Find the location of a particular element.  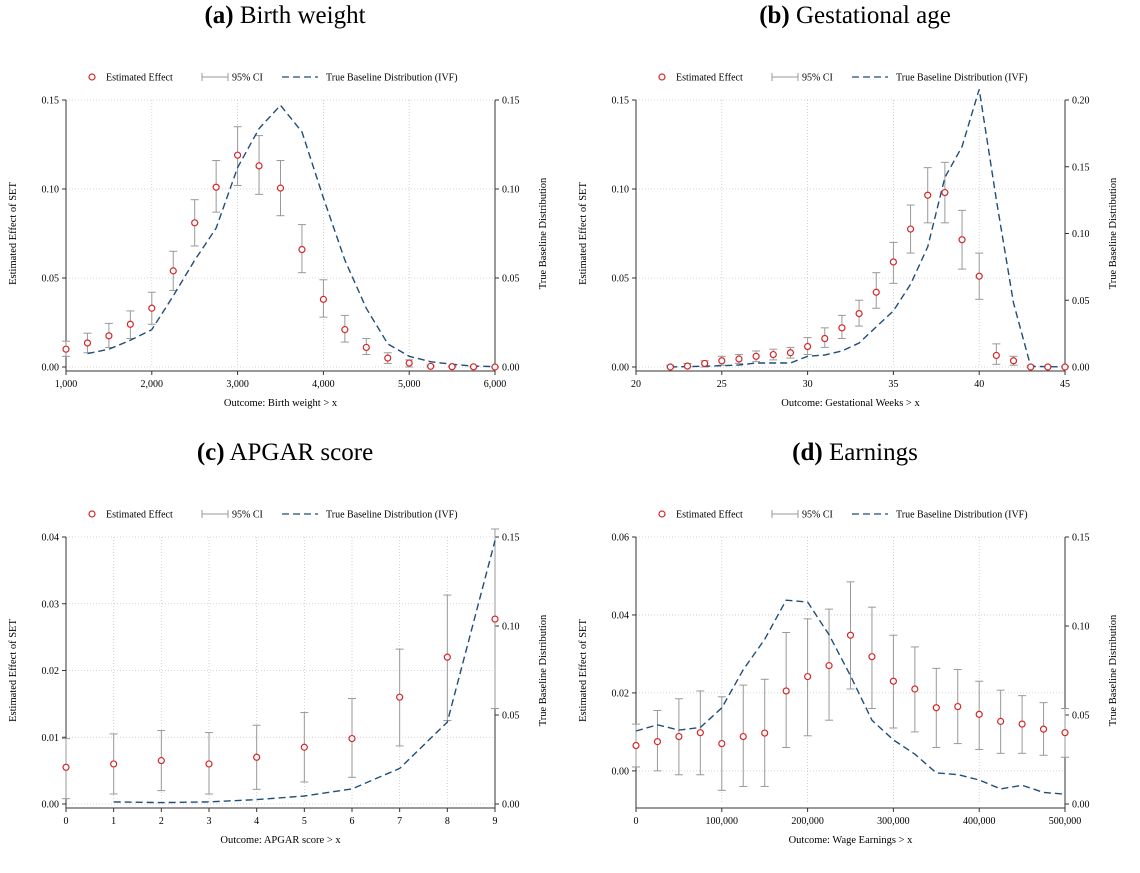

y-tick-label: 0.15 is located at coordinates (621, 101).